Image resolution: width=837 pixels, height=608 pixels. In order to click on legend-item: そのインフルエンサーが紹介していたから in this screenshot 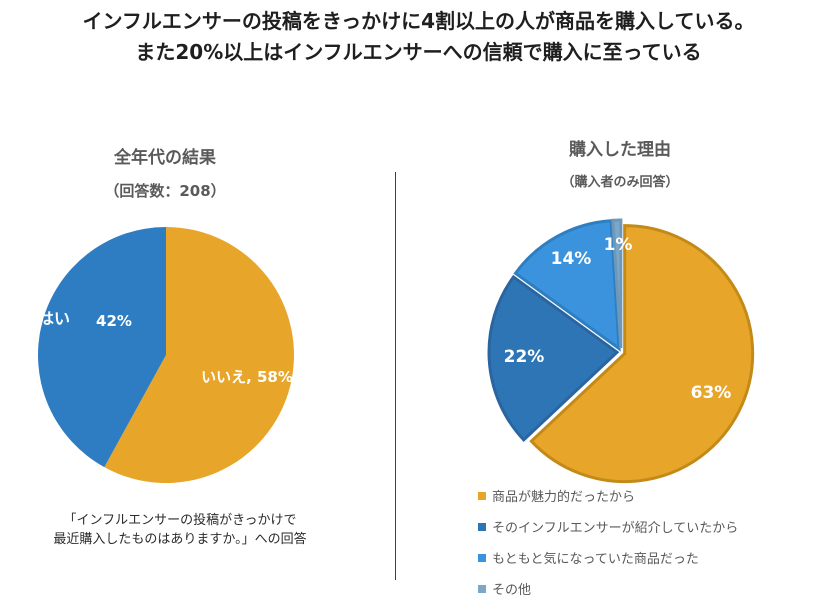, I will do `click(608, 526)`.